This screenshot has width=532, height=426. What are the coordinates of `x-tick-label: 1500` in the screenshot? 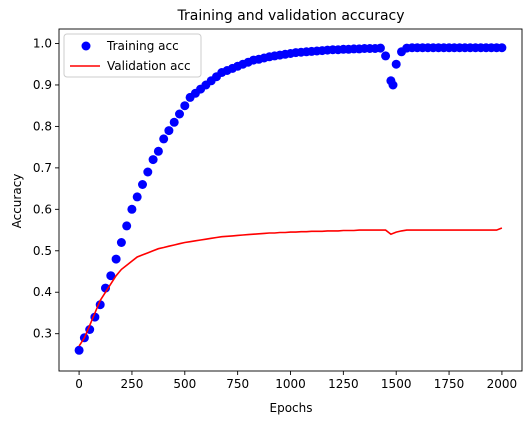 It's located at (396, 384).